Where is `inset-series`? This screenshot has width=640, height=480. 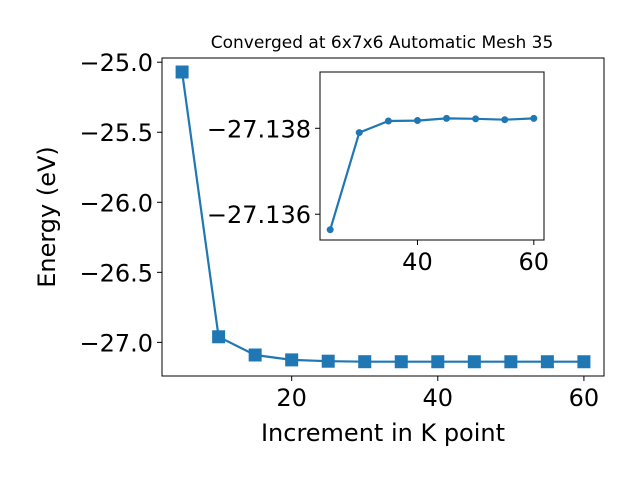 inset-series is located at coordinates (432, 174).